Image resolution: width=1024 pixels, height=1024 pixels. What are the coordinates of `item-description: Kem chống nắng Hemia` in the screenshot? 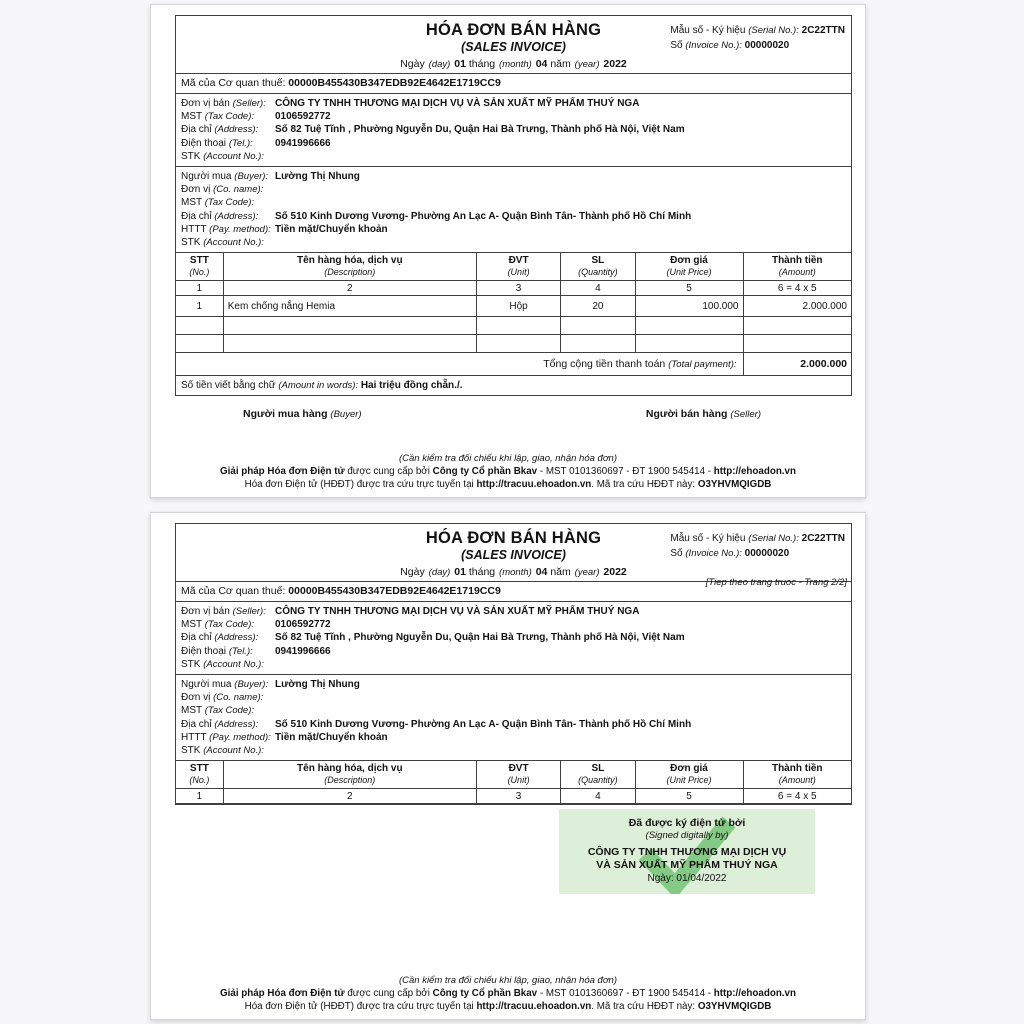 It's located at (349, 306).